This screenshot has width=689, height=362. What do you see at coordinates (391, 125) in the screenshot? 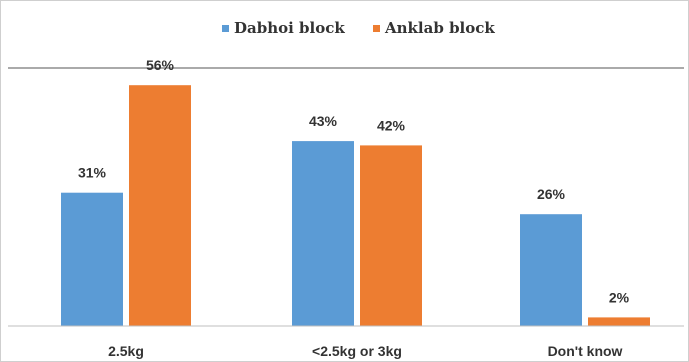
I see `data-label-anklab-block-2-5kg-or-3kg: 42%` at bounding box center [391, 125].